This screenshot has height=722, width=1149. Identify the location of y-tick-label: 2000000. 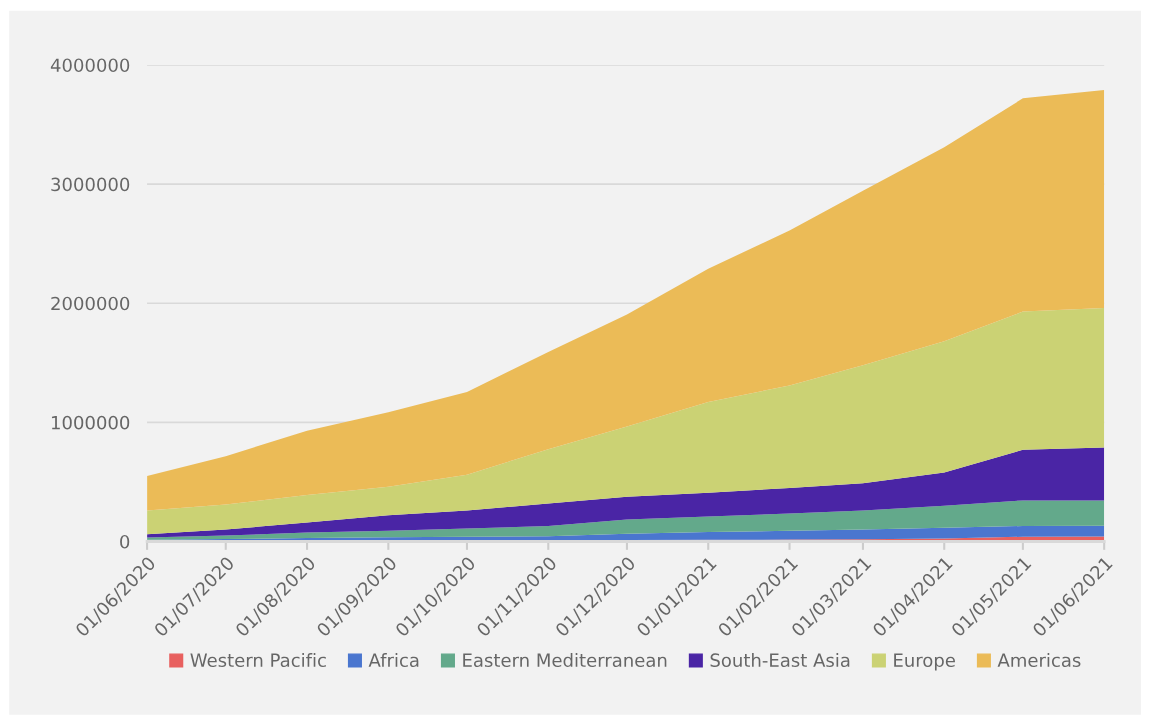
(90, 303).